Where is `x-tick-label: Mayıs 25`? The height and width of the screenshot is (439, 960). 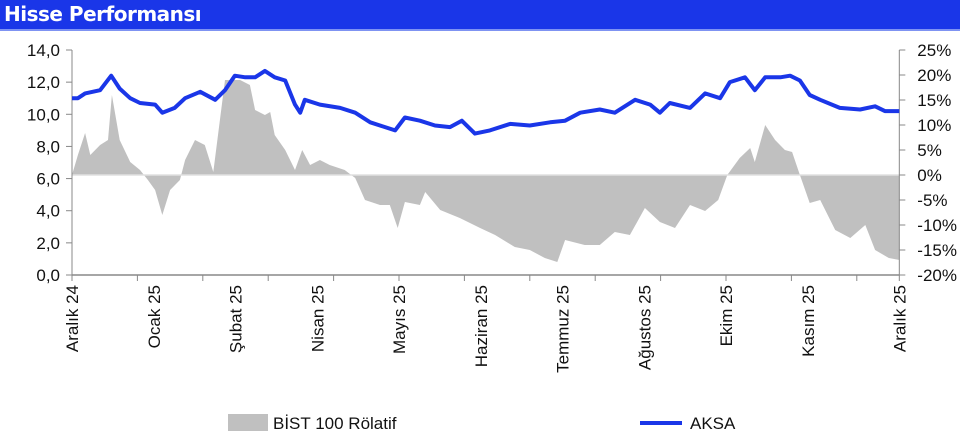
x-tick-label: Mayıs 25 is located at coordinates (399, 319).